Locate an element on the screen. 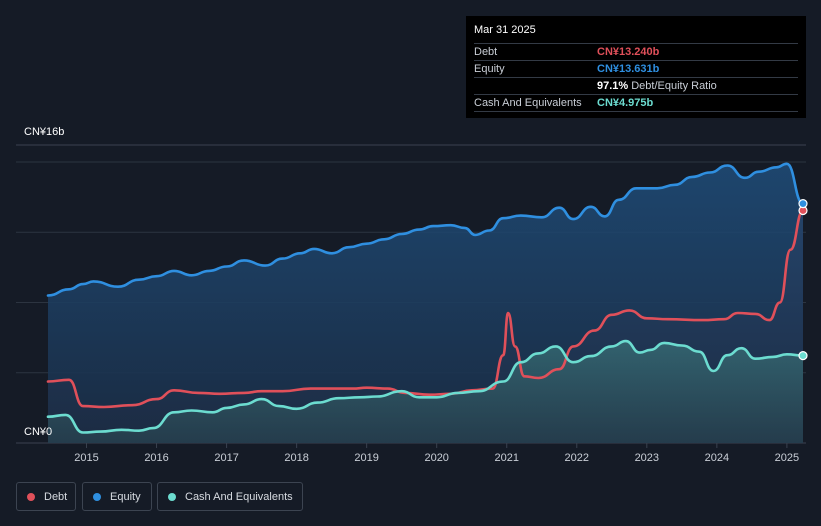 The height and width of the screenshot is (526, 821). tooltip-row-cash: Cash And Equivalents CN¥4.975b is located at coordinates (636, 103).